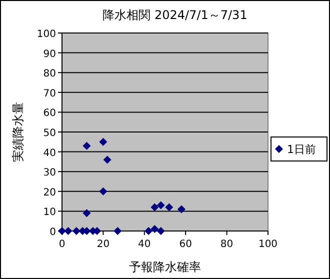 The height and width of the screenshot is (279, 330). Describe the element at coordinates (62, 244) in the screenshot. I see `x-tick-label: 0` at that location.